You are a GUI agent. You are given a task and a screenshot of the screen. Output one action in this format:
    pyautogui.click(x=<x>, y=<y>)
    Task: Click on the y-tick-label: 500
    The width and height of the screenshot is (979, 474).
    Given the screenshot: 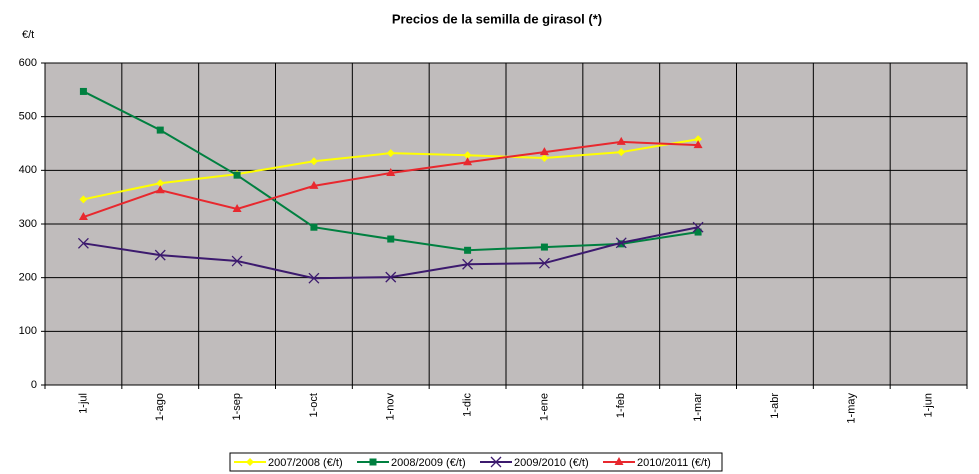 What is the action you would take?
    pyautogui.click(x=28, y=117)
    